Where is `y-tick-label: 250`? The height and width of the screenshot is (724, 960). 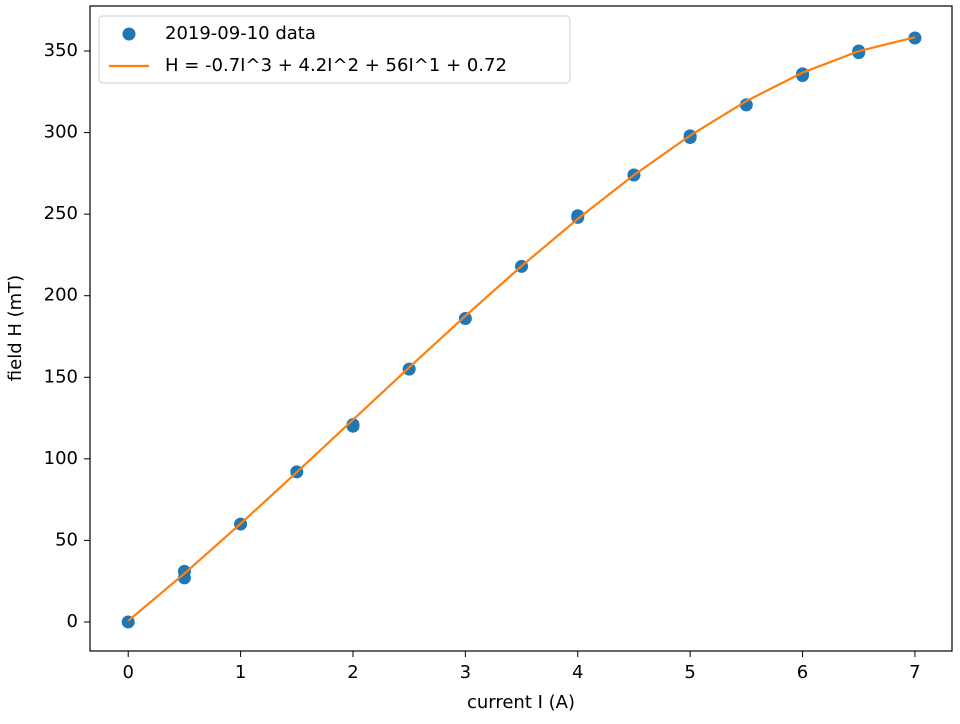
y-tick-label: 250 is located at coordinates (61, 213).